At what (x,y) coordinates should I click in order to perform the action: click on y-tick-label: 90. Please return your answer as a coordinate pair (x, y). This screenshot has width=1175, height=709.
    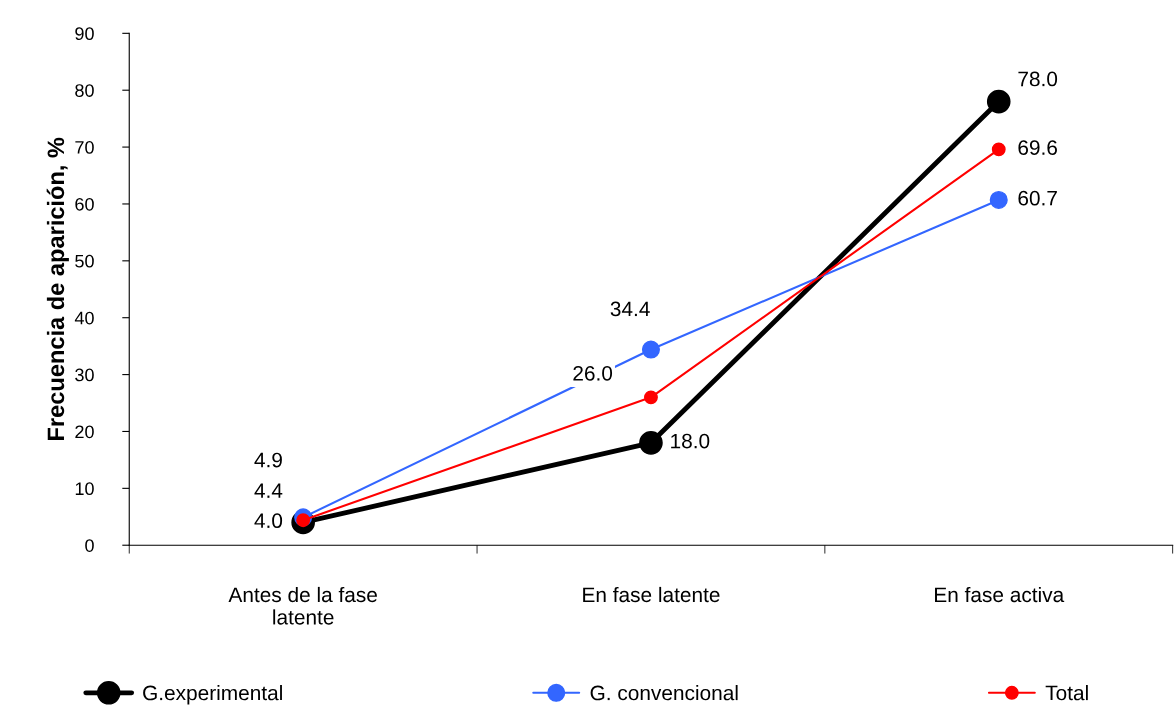
    Looking at the image, I should click on (84, 34).